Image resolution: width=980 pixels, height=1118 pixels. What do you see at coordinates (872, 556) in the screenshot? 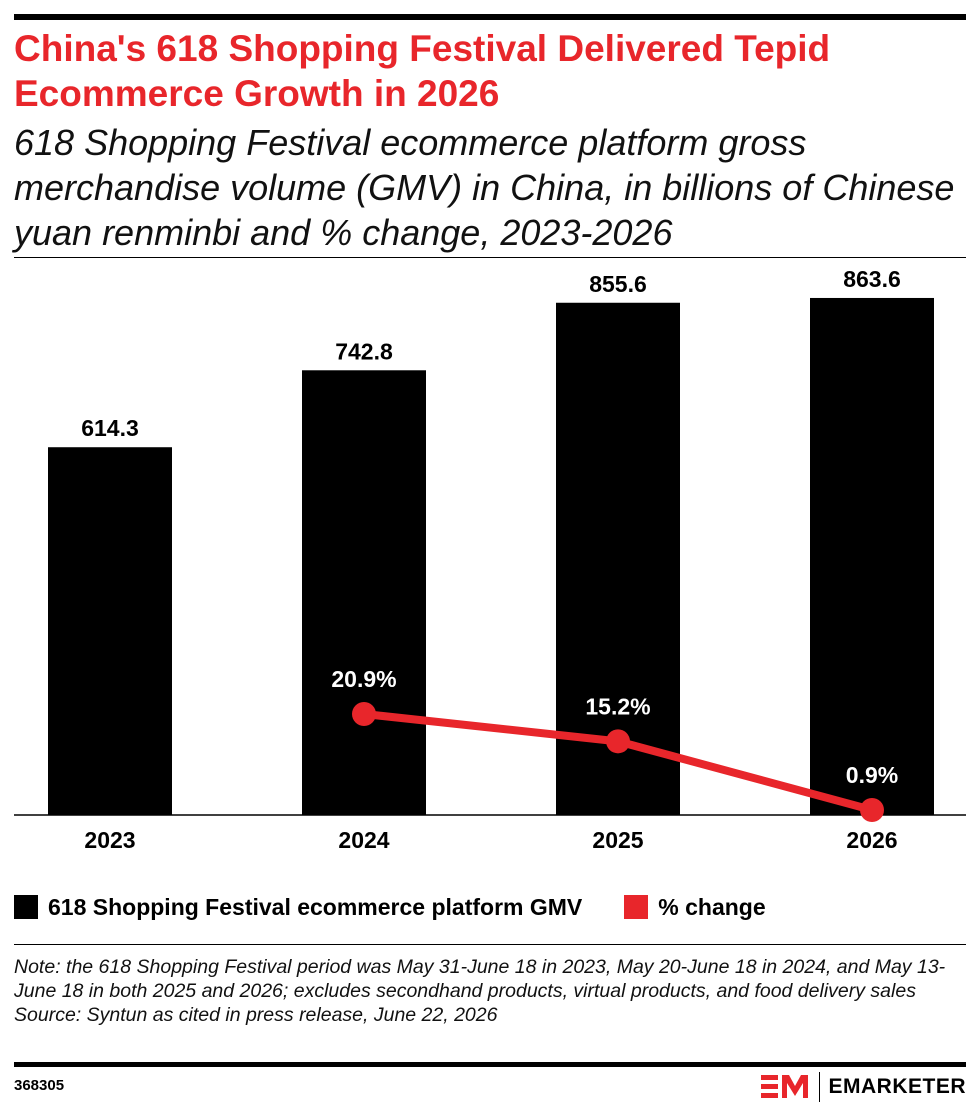
I see `bar-2026` at bounding box center [872, 556].